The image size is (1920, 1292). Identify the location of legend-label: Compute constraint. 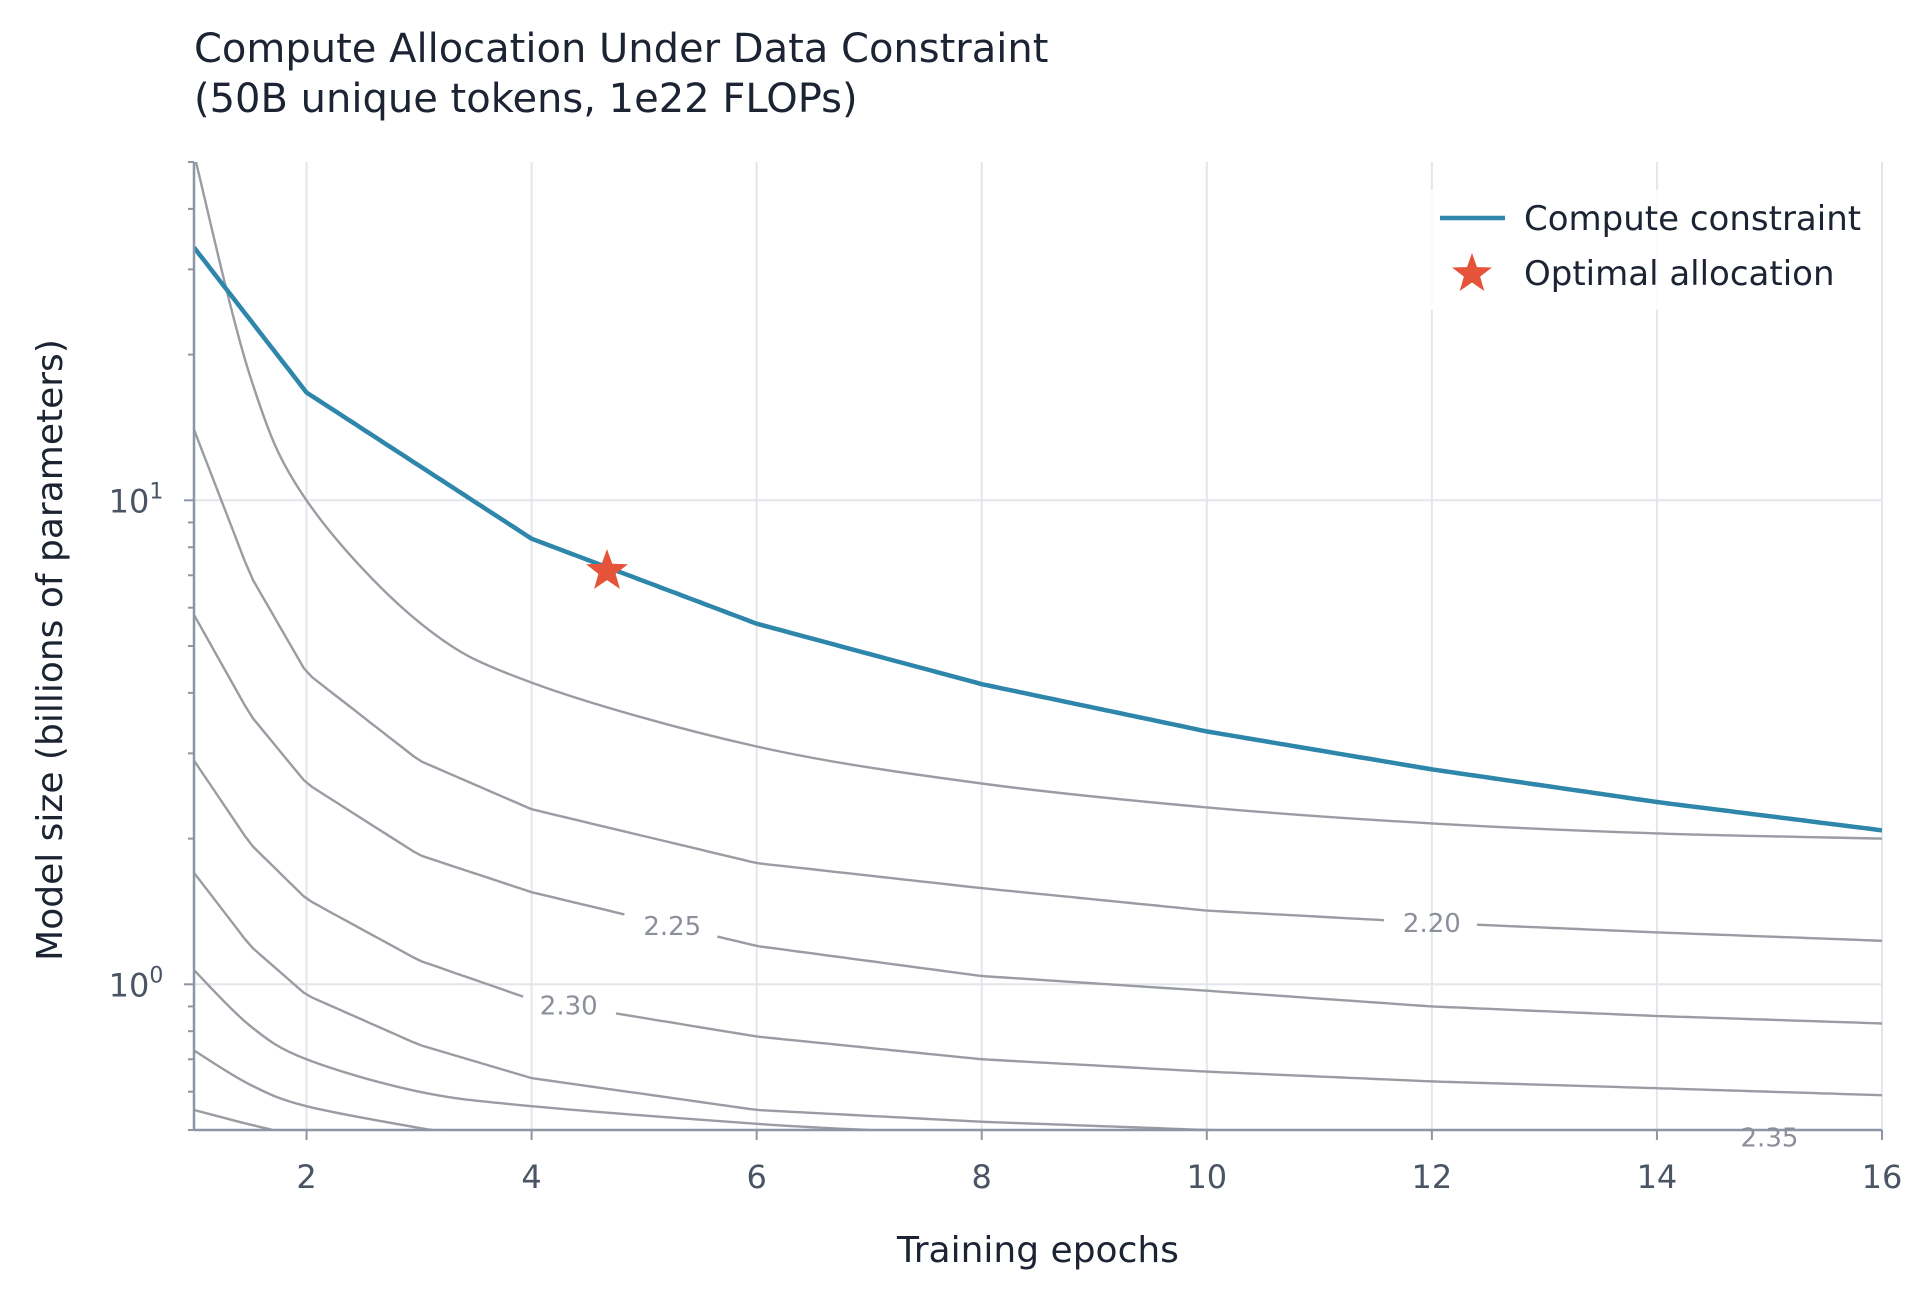
(1692, 219).